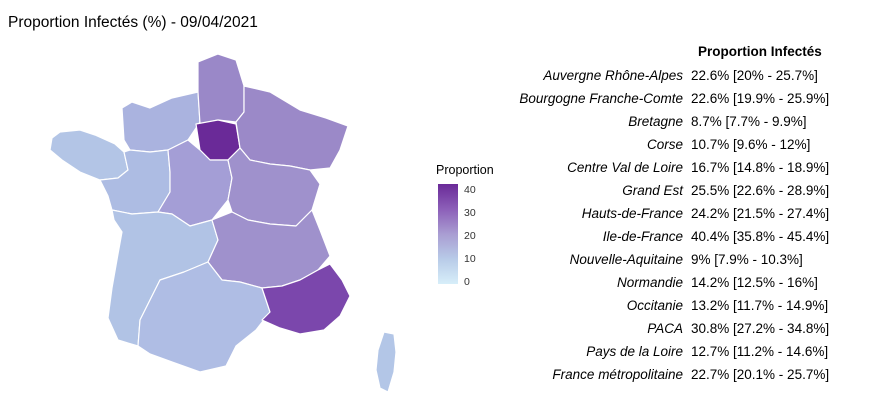 This screenshot has height=401, width=880. Describe the element at coordinates (642, 236) in the screenshot. I see `region-name: Ile-de-France` at that location.